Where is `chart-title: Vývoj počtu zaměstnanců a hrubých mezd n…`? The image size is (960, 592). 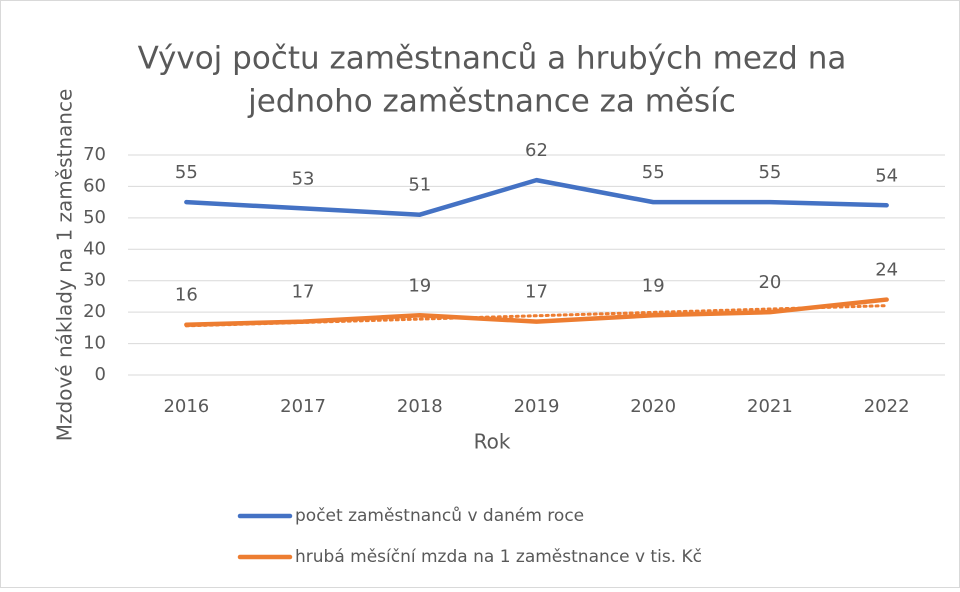
chart-title: Vývoj počtu zaměstnanců a hrubých mezd n… is located at coordinates (492, 59).